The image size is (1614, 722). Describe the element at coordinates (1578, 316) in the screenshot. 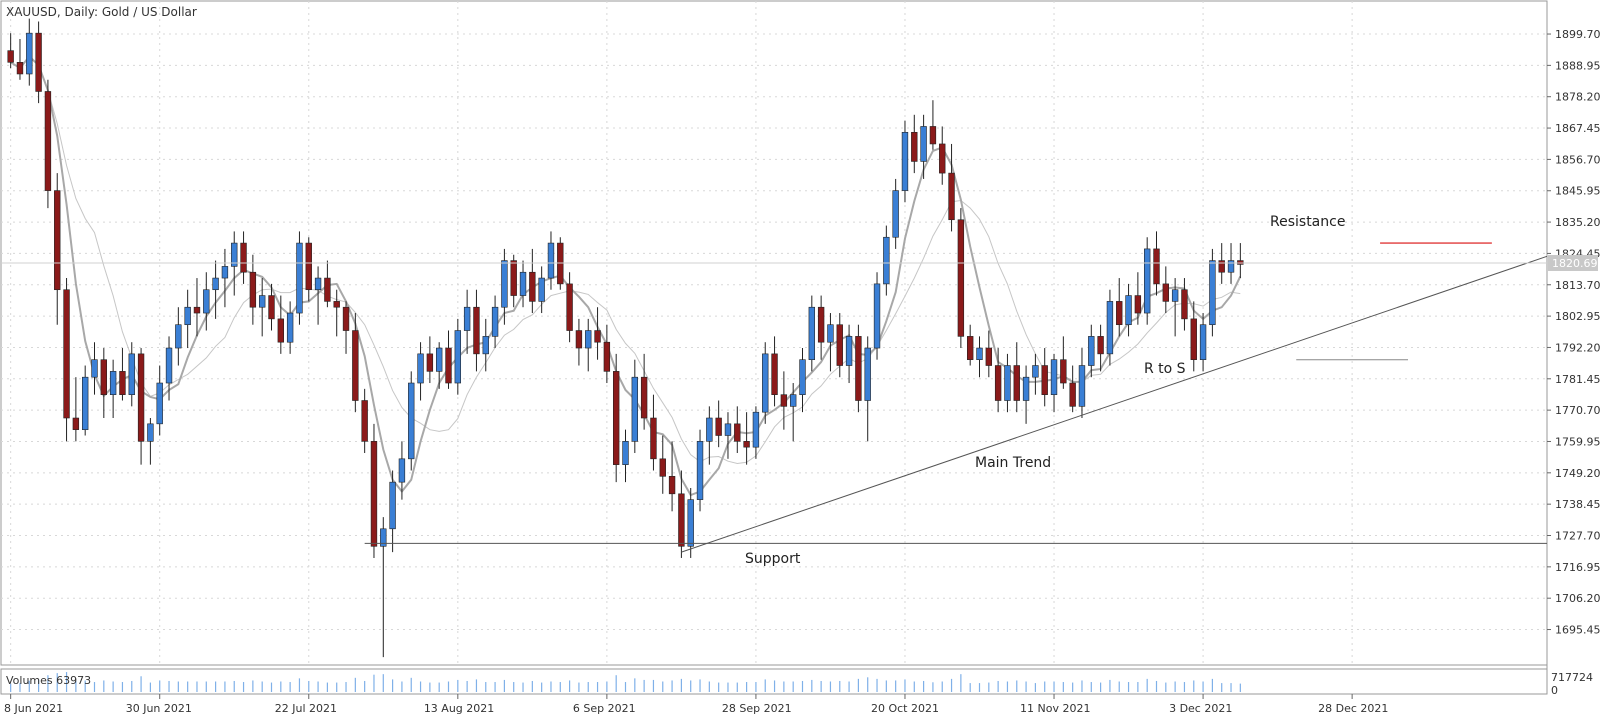

I see `y-tick-label: 1802.95` at that location.